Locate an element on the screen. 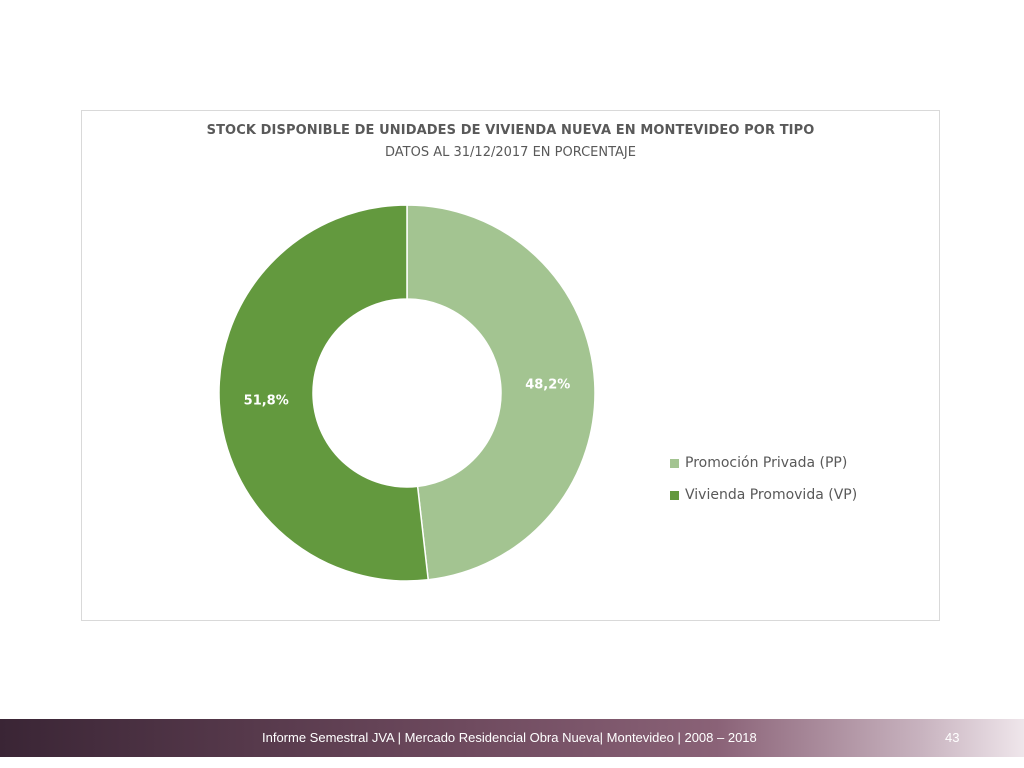  legend-label-pp: Promoción Privada (PP) is located at coordinates (766, 463).